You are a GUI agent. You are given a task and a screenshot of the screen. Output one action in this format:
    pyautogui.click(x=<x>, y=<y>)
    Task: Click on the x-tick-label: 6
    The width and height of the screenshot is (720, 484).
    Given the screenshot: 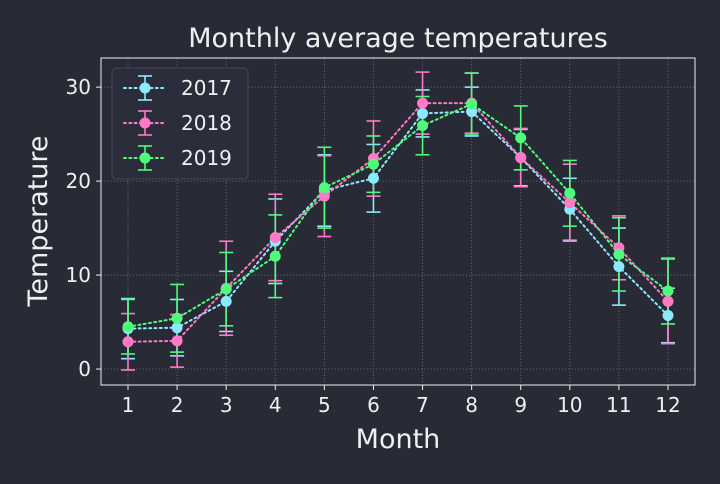 What is the action you would take?
    pyautogui.click(x=373, y=405)
    